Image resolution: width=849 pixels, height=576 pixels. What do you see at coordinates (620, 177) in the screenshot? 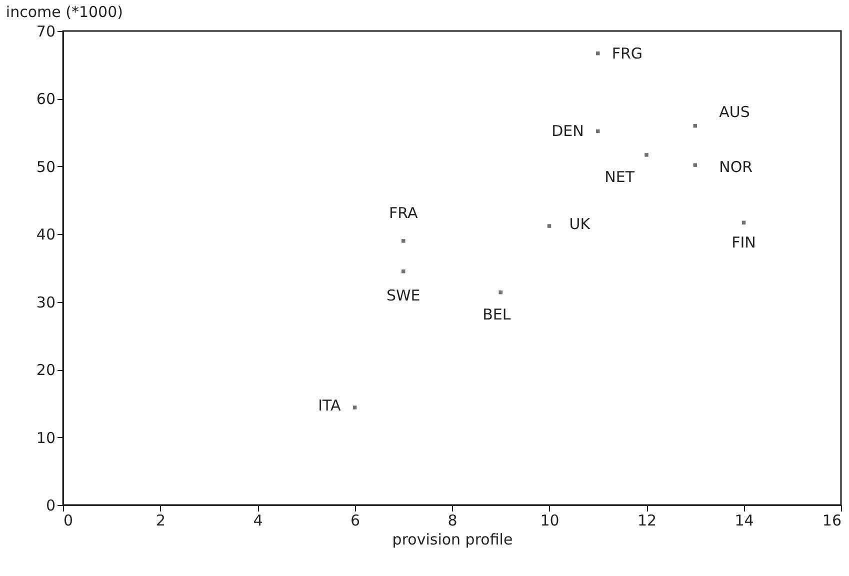
I see `annotation: NET` at bounding box center [620, 177].